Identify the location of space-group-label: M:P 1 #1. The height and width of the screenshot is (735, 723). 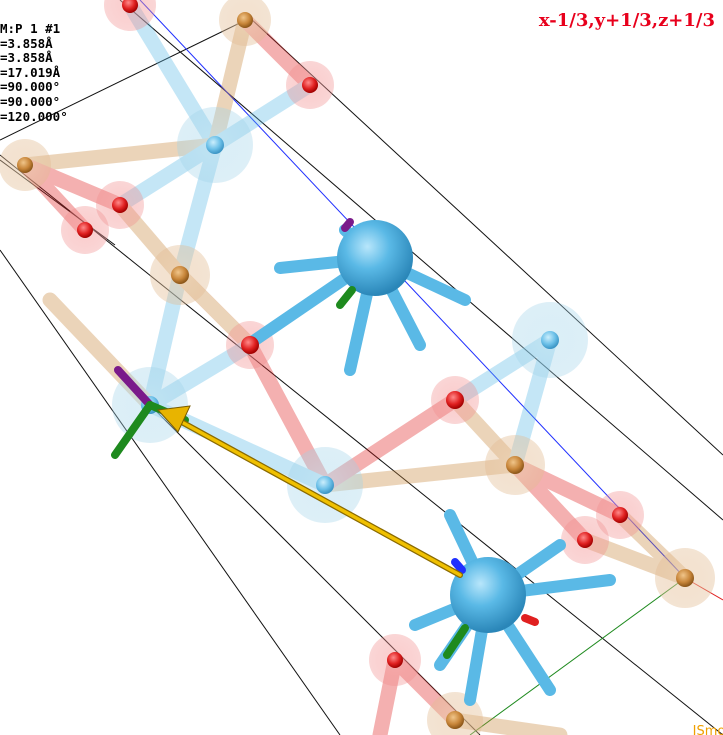
(30, 28).